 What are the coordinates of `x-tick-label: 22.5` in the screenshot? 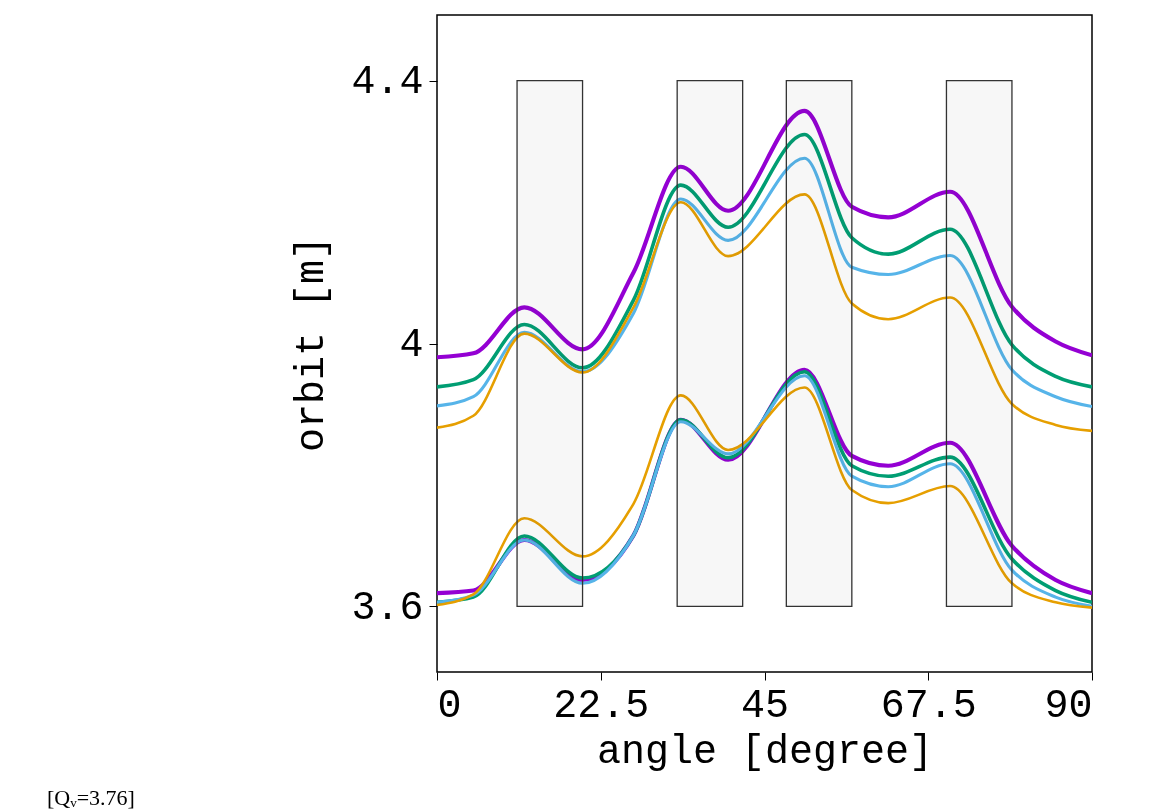 It's located at (601, 706).